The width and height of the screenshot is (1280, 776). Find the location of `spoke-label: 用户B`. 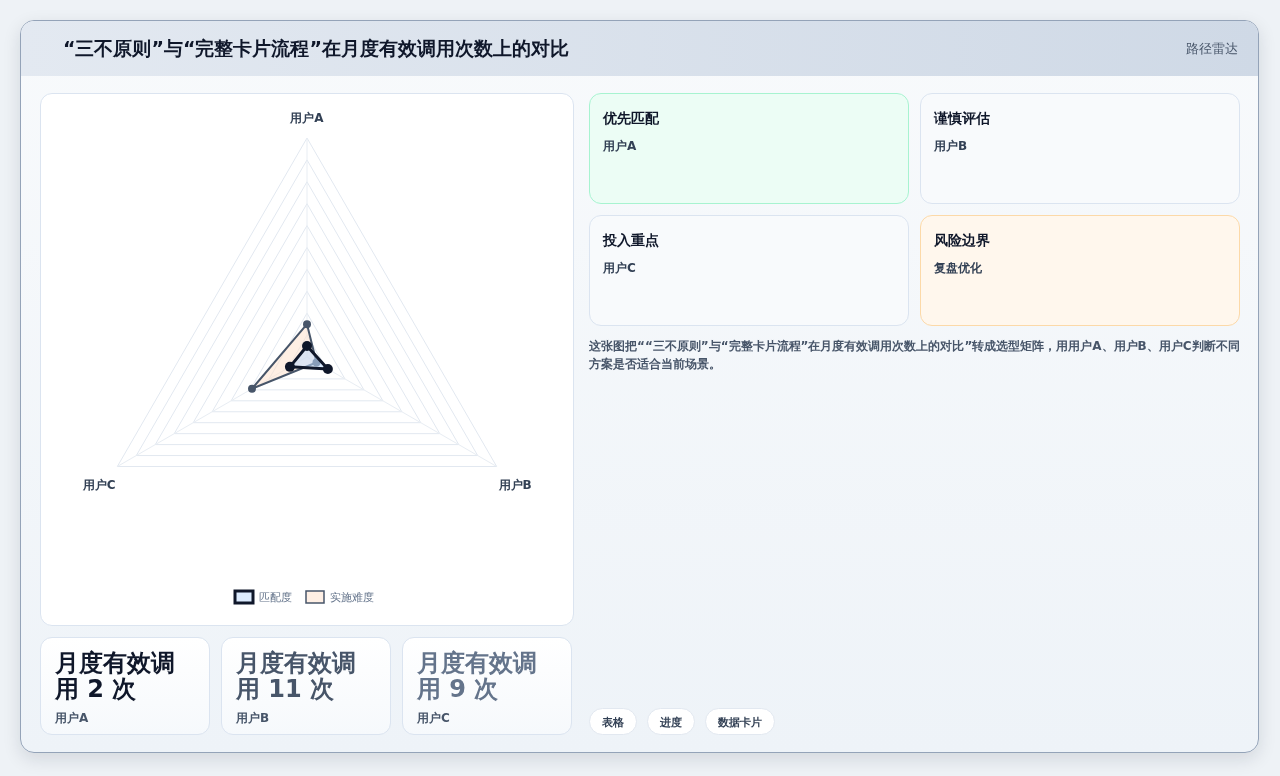

spoke-label: 用户B is located at coordinates (514, 484).